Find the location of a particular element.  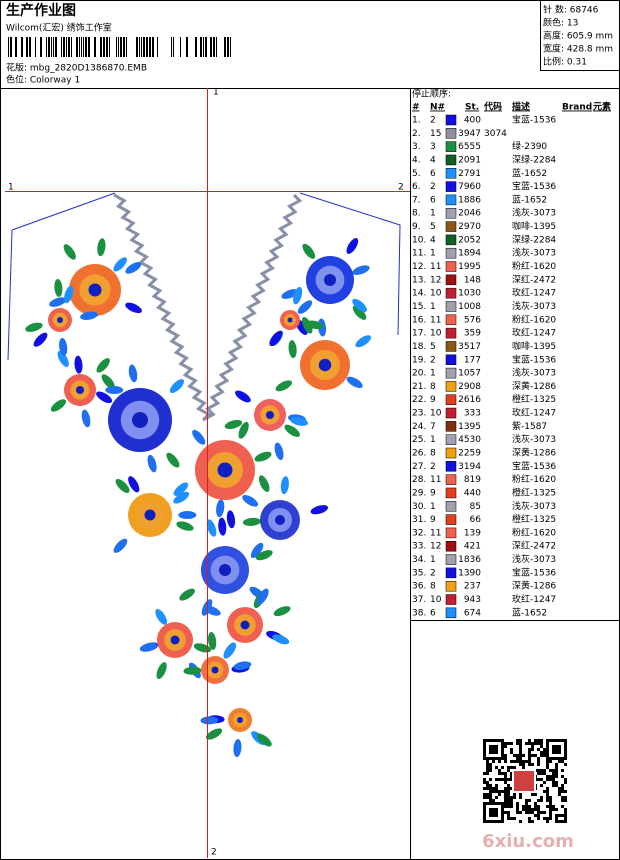

info-item: 宽度: 428.8 mm is located at coordinates (578, 49).